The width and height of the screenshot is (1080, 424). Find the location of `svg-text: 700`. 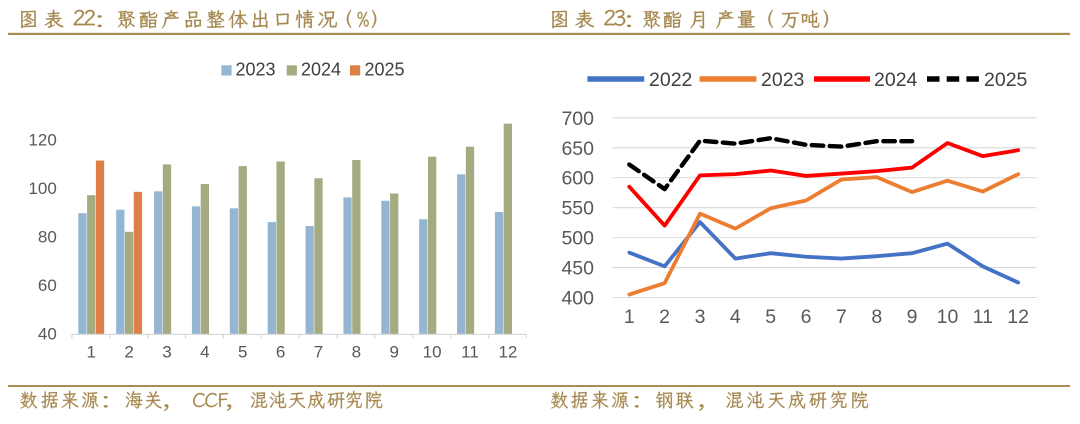

svg-text: 700 is located at coordinates (577, 119).